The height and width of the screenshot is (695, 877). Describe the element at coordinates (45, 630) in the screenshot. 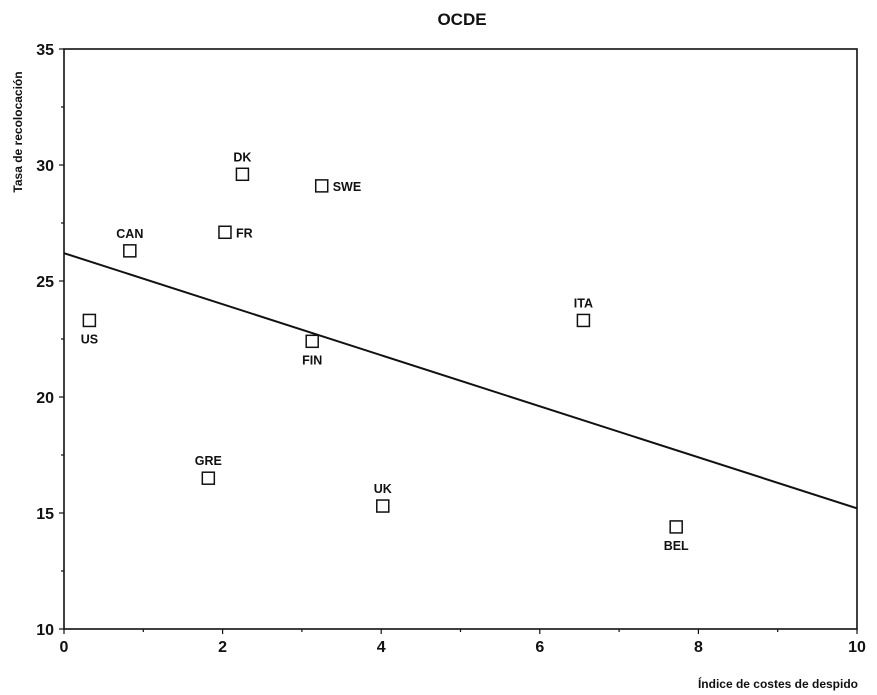

I see `y-tick-label: 10` at that location.